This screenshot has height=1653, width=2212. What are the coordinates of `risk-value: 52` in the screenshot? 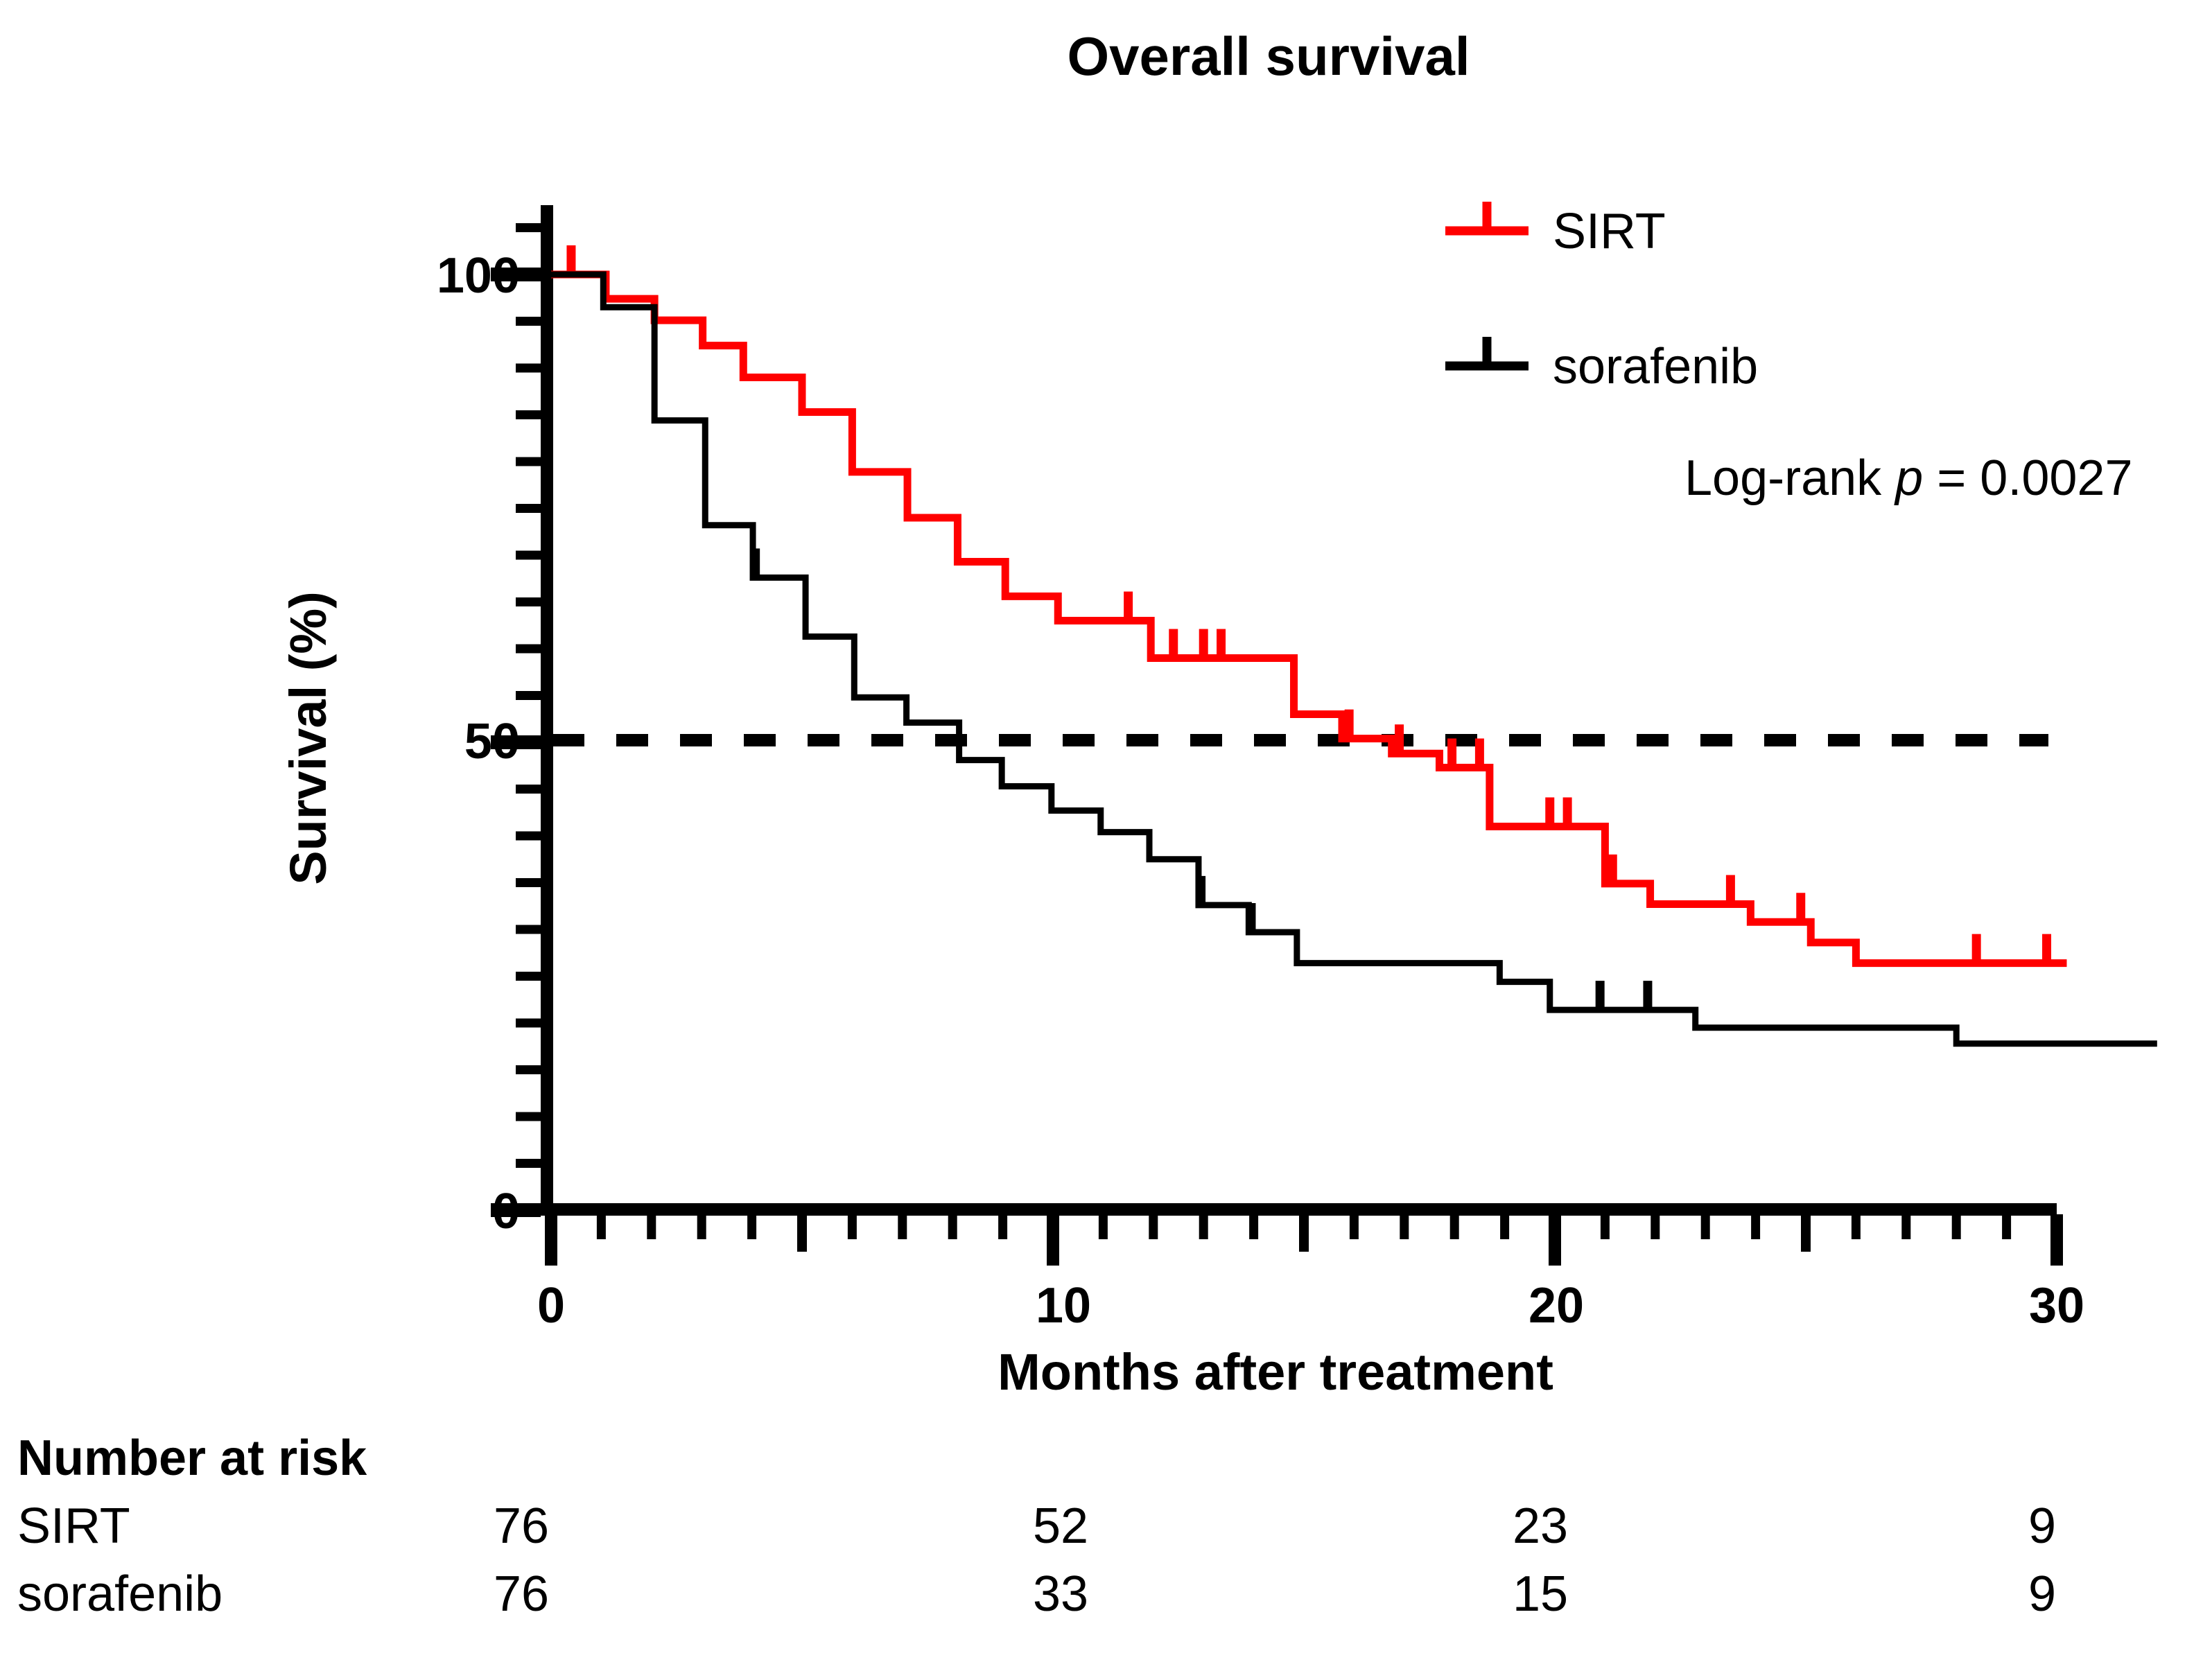 It's located at (1060, 1526).